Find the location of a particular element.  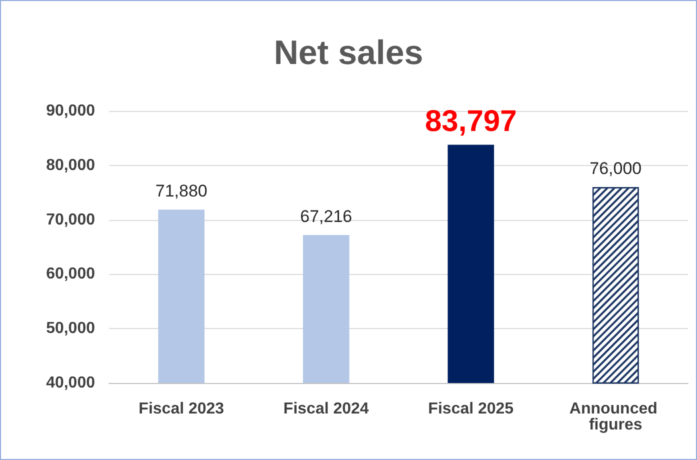

chart-title: Net sales is located at coordinates (349, 53).